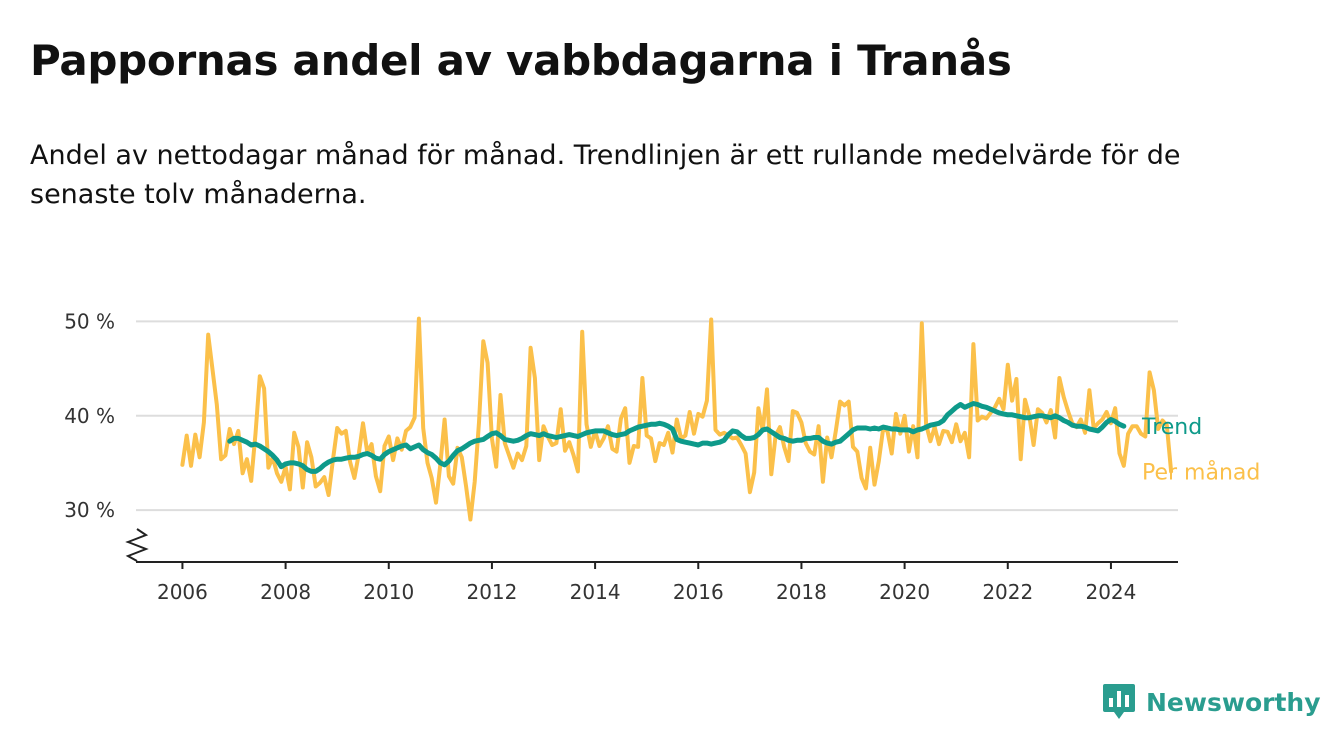  Describe the element at coordinates (89, 416) in the screenshot. I see `y-tick-label: 40 %` at that location.